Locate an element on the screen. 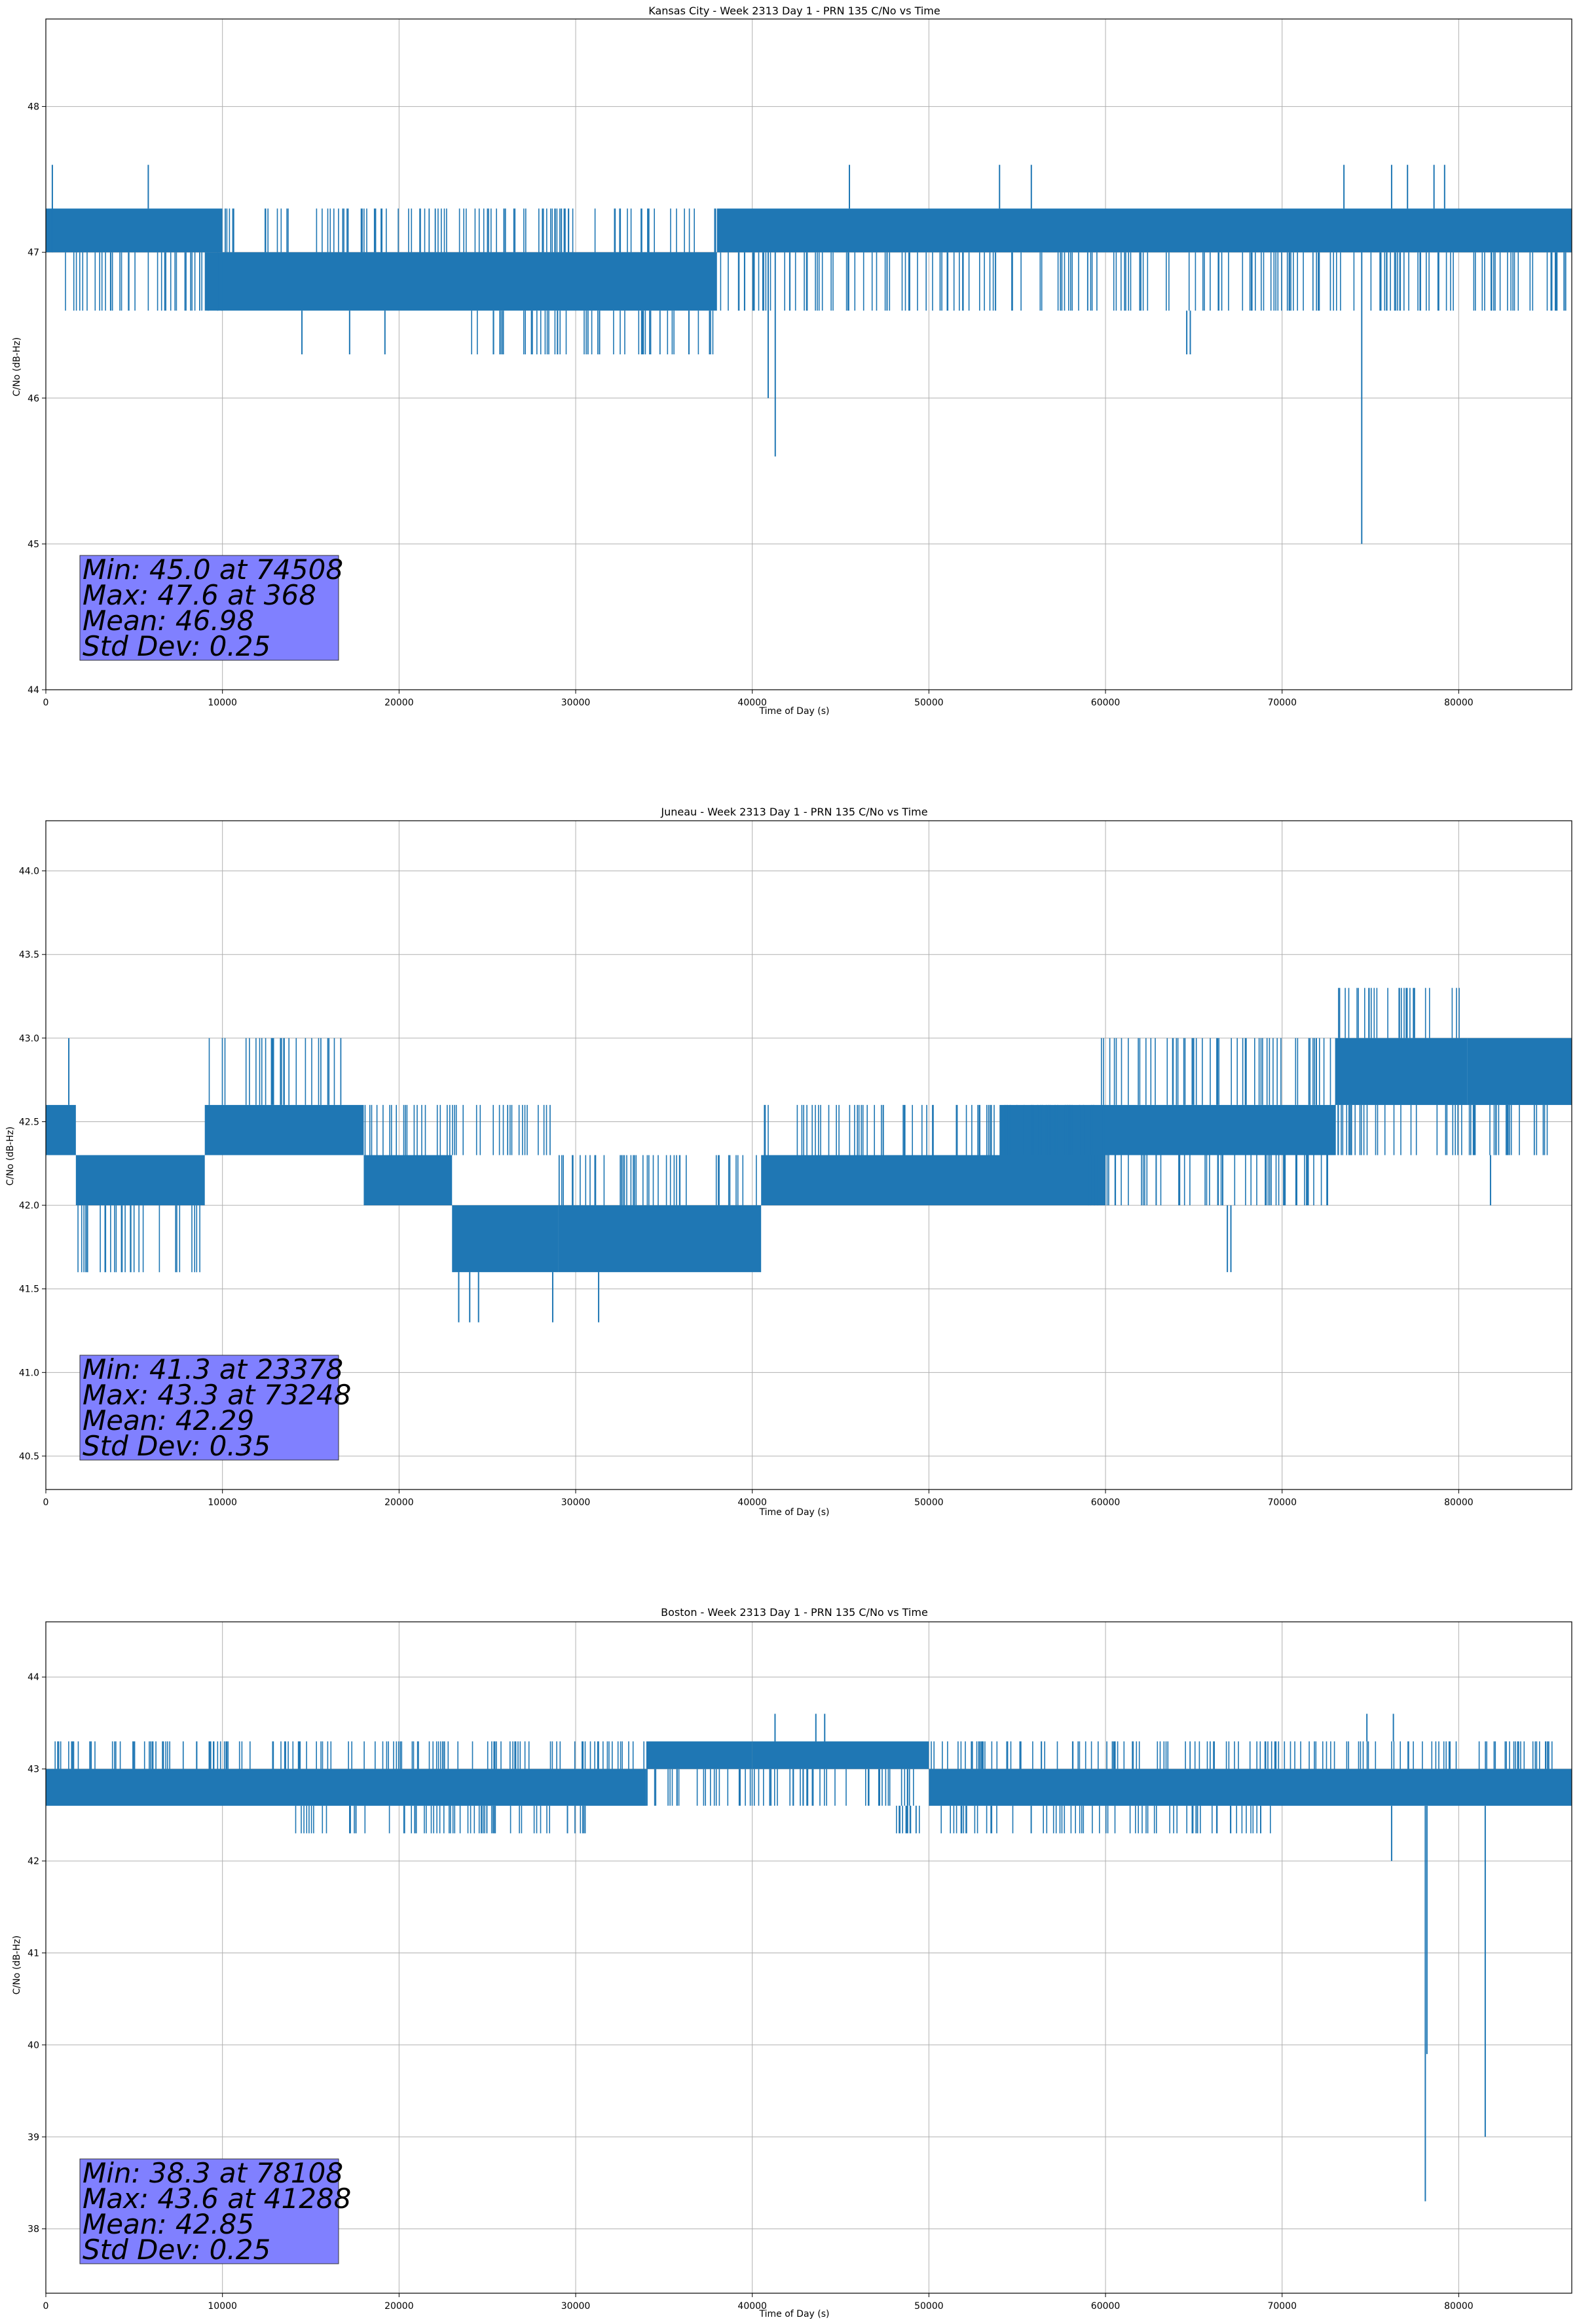 This screenshot has width=1577, height=2324. y-tick-label: 48 is located at coordinates (33, 107).